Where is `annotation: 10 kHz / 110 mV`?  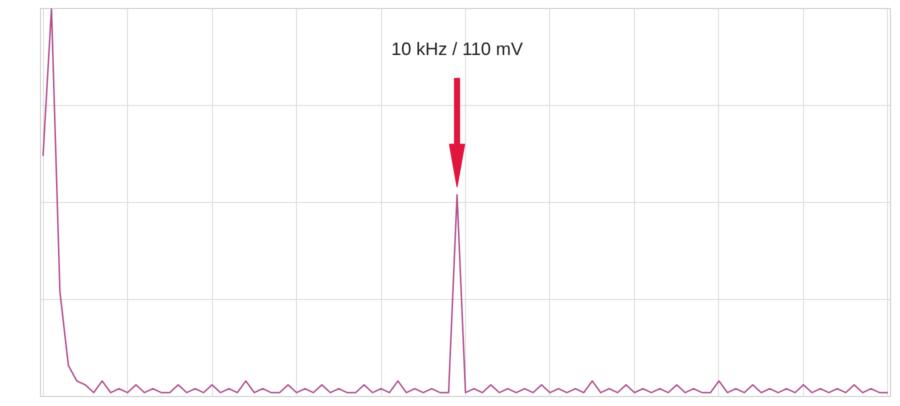
annotation: 10 kHz / 110 mV is located at coordinates (457, 48).